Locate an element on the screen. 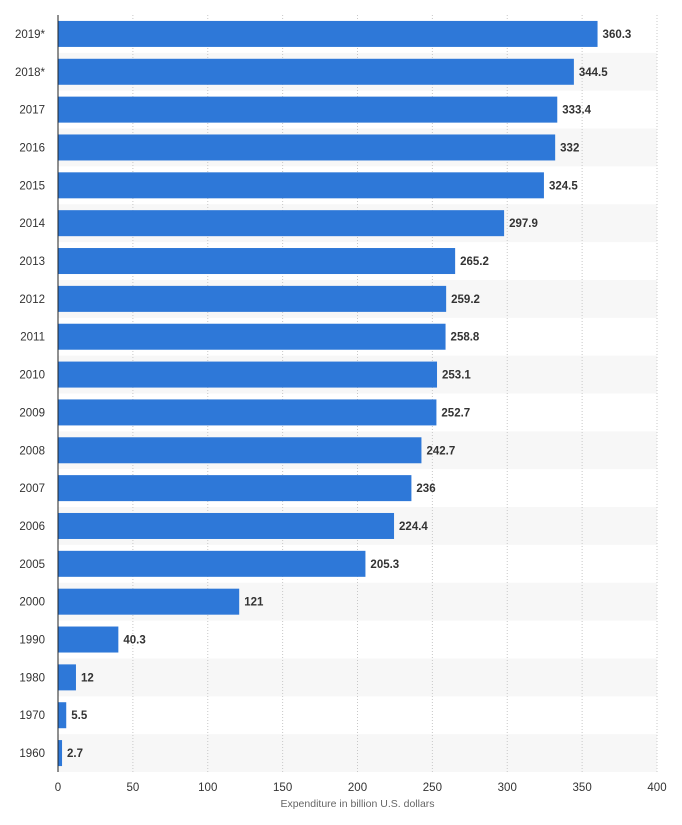 Image resolution: width=682 pixels, height=825 pixels. category-label: 2006 is located at coordinates (32, 527).